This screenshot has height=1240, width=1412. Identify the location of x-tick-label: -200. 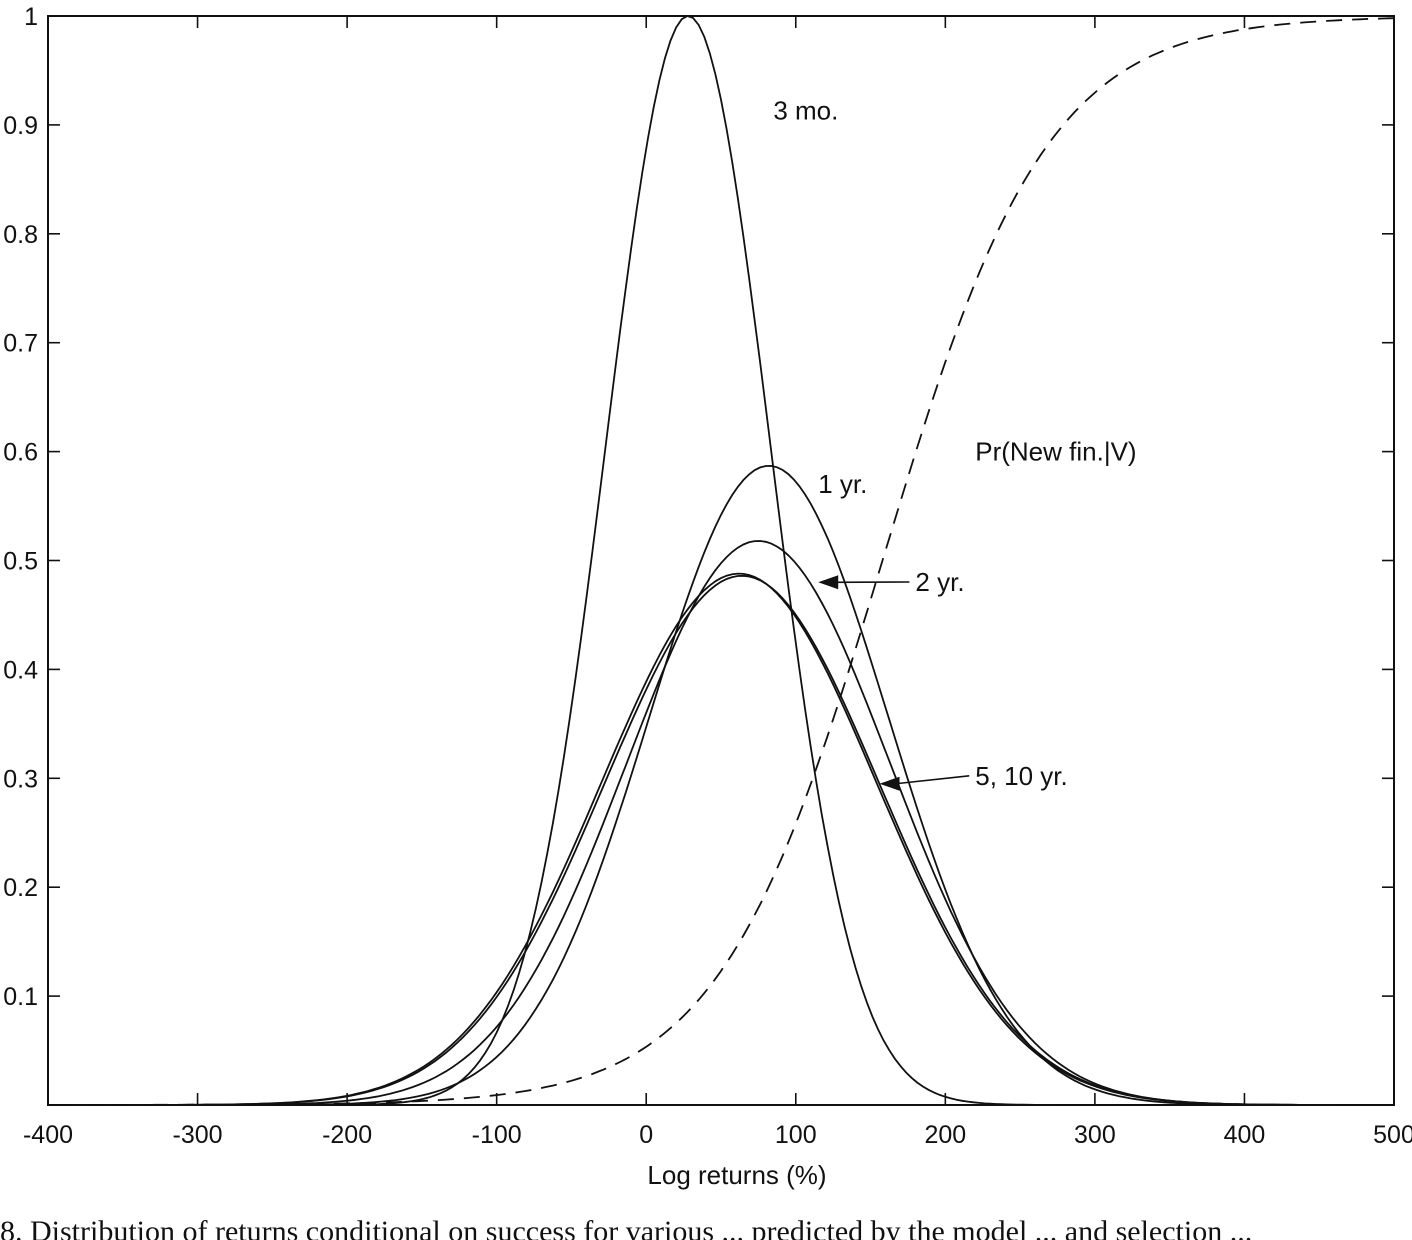
(347, 1135).